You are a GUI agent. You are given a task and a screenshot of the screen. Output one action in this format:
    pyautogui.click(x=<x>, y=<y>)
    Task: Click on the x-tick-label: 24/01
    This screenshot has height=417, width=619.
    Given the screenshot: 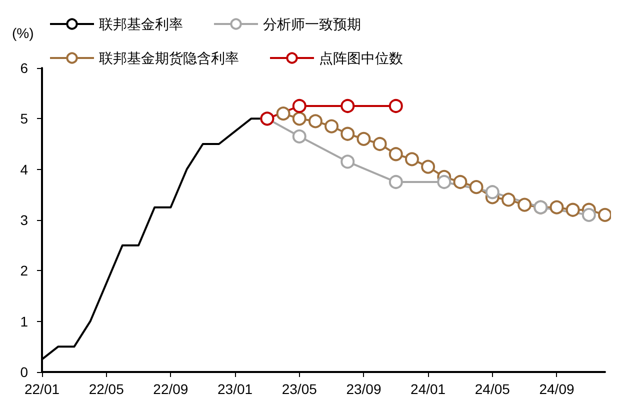 What is the action you would take?
    pyautogui.click(x=428, y=389)
    